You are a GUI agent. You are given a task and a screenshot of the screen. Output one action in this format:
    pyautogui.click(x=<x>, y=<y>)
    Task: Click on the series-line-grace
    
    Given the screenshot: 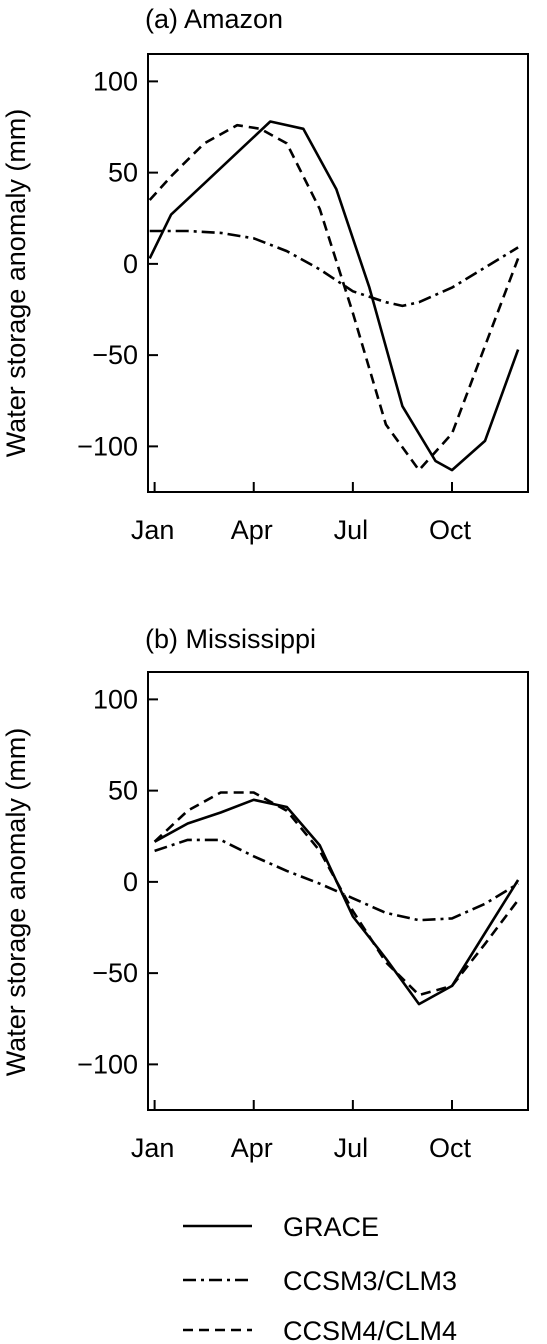 What is the action you would take?
    pyautogui.click(x=336, y=902)
    